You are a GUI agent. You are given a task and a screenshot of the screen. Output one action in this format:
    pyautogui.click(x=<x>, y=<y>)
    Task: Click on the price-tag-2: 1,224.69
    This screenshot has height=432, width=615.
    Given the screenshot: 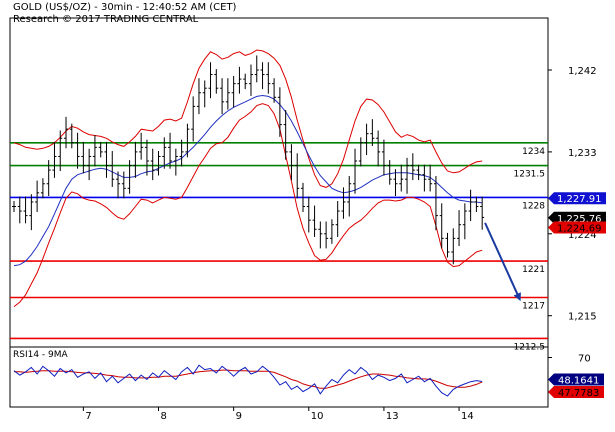 What is the action you would take?
    pyautogui.click(x=577, y=228)
    